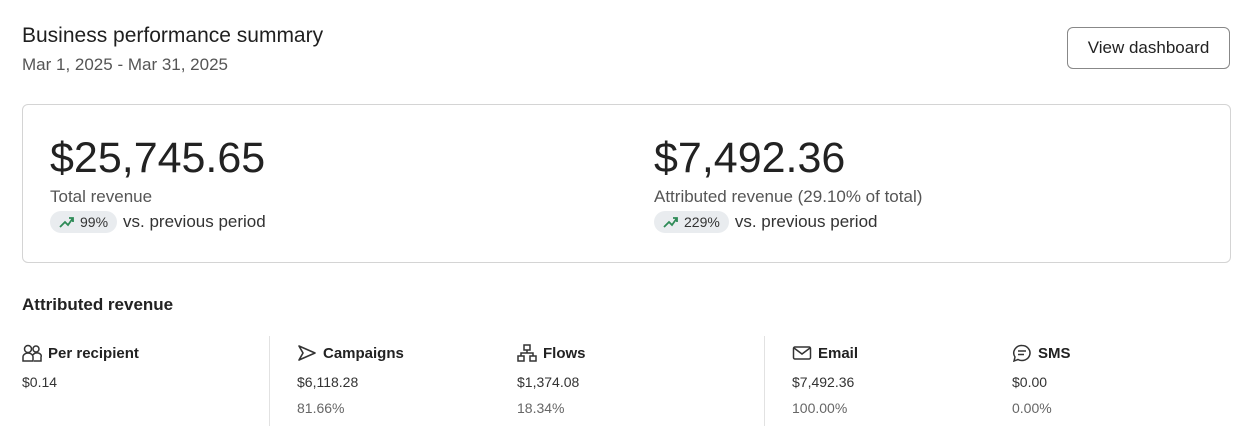 The width and height of the screenshot is (1238, 445). What do you see at coordinates (1054, 353) in the screenshot?
I see `stat-label: SMS` at bounding box center [1054, 353].